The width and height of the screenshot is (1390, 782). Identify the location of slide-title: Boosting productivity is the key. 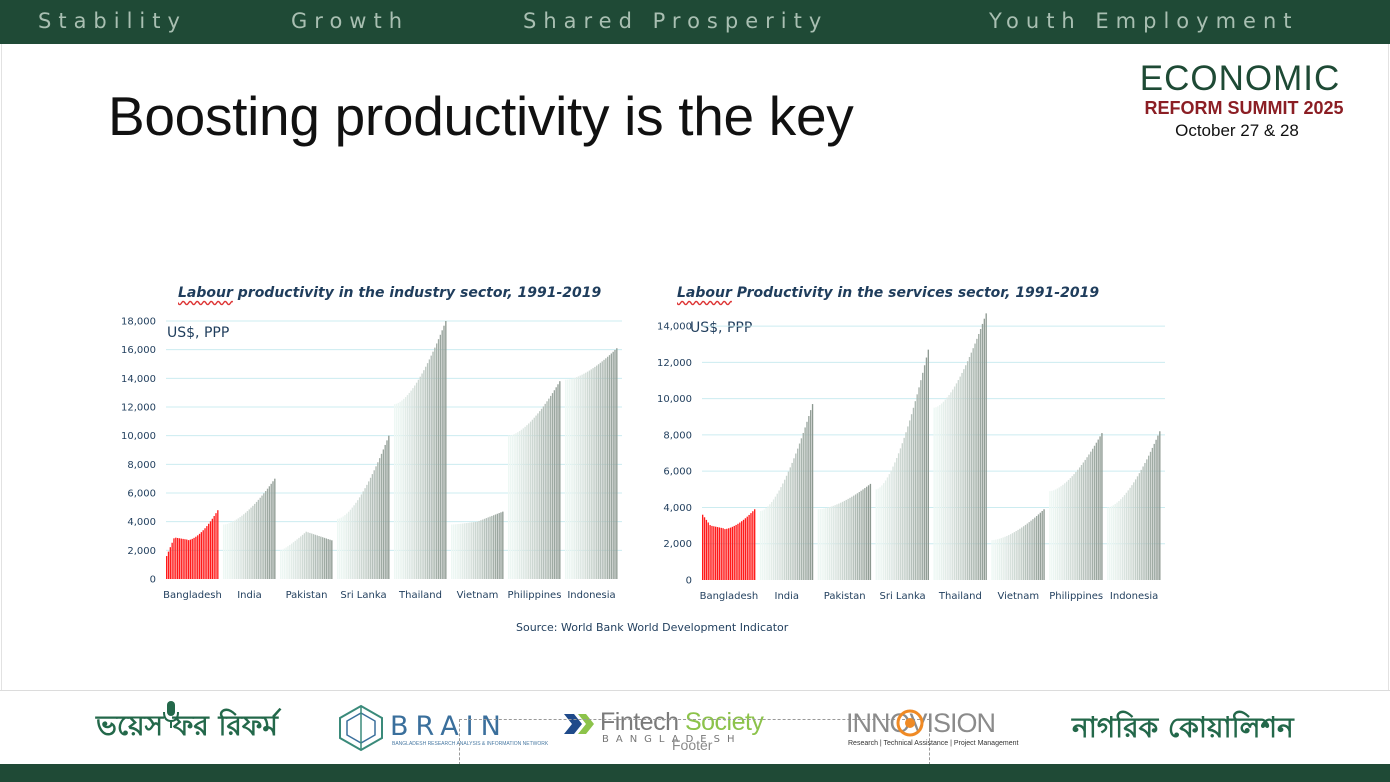
(481, 116).